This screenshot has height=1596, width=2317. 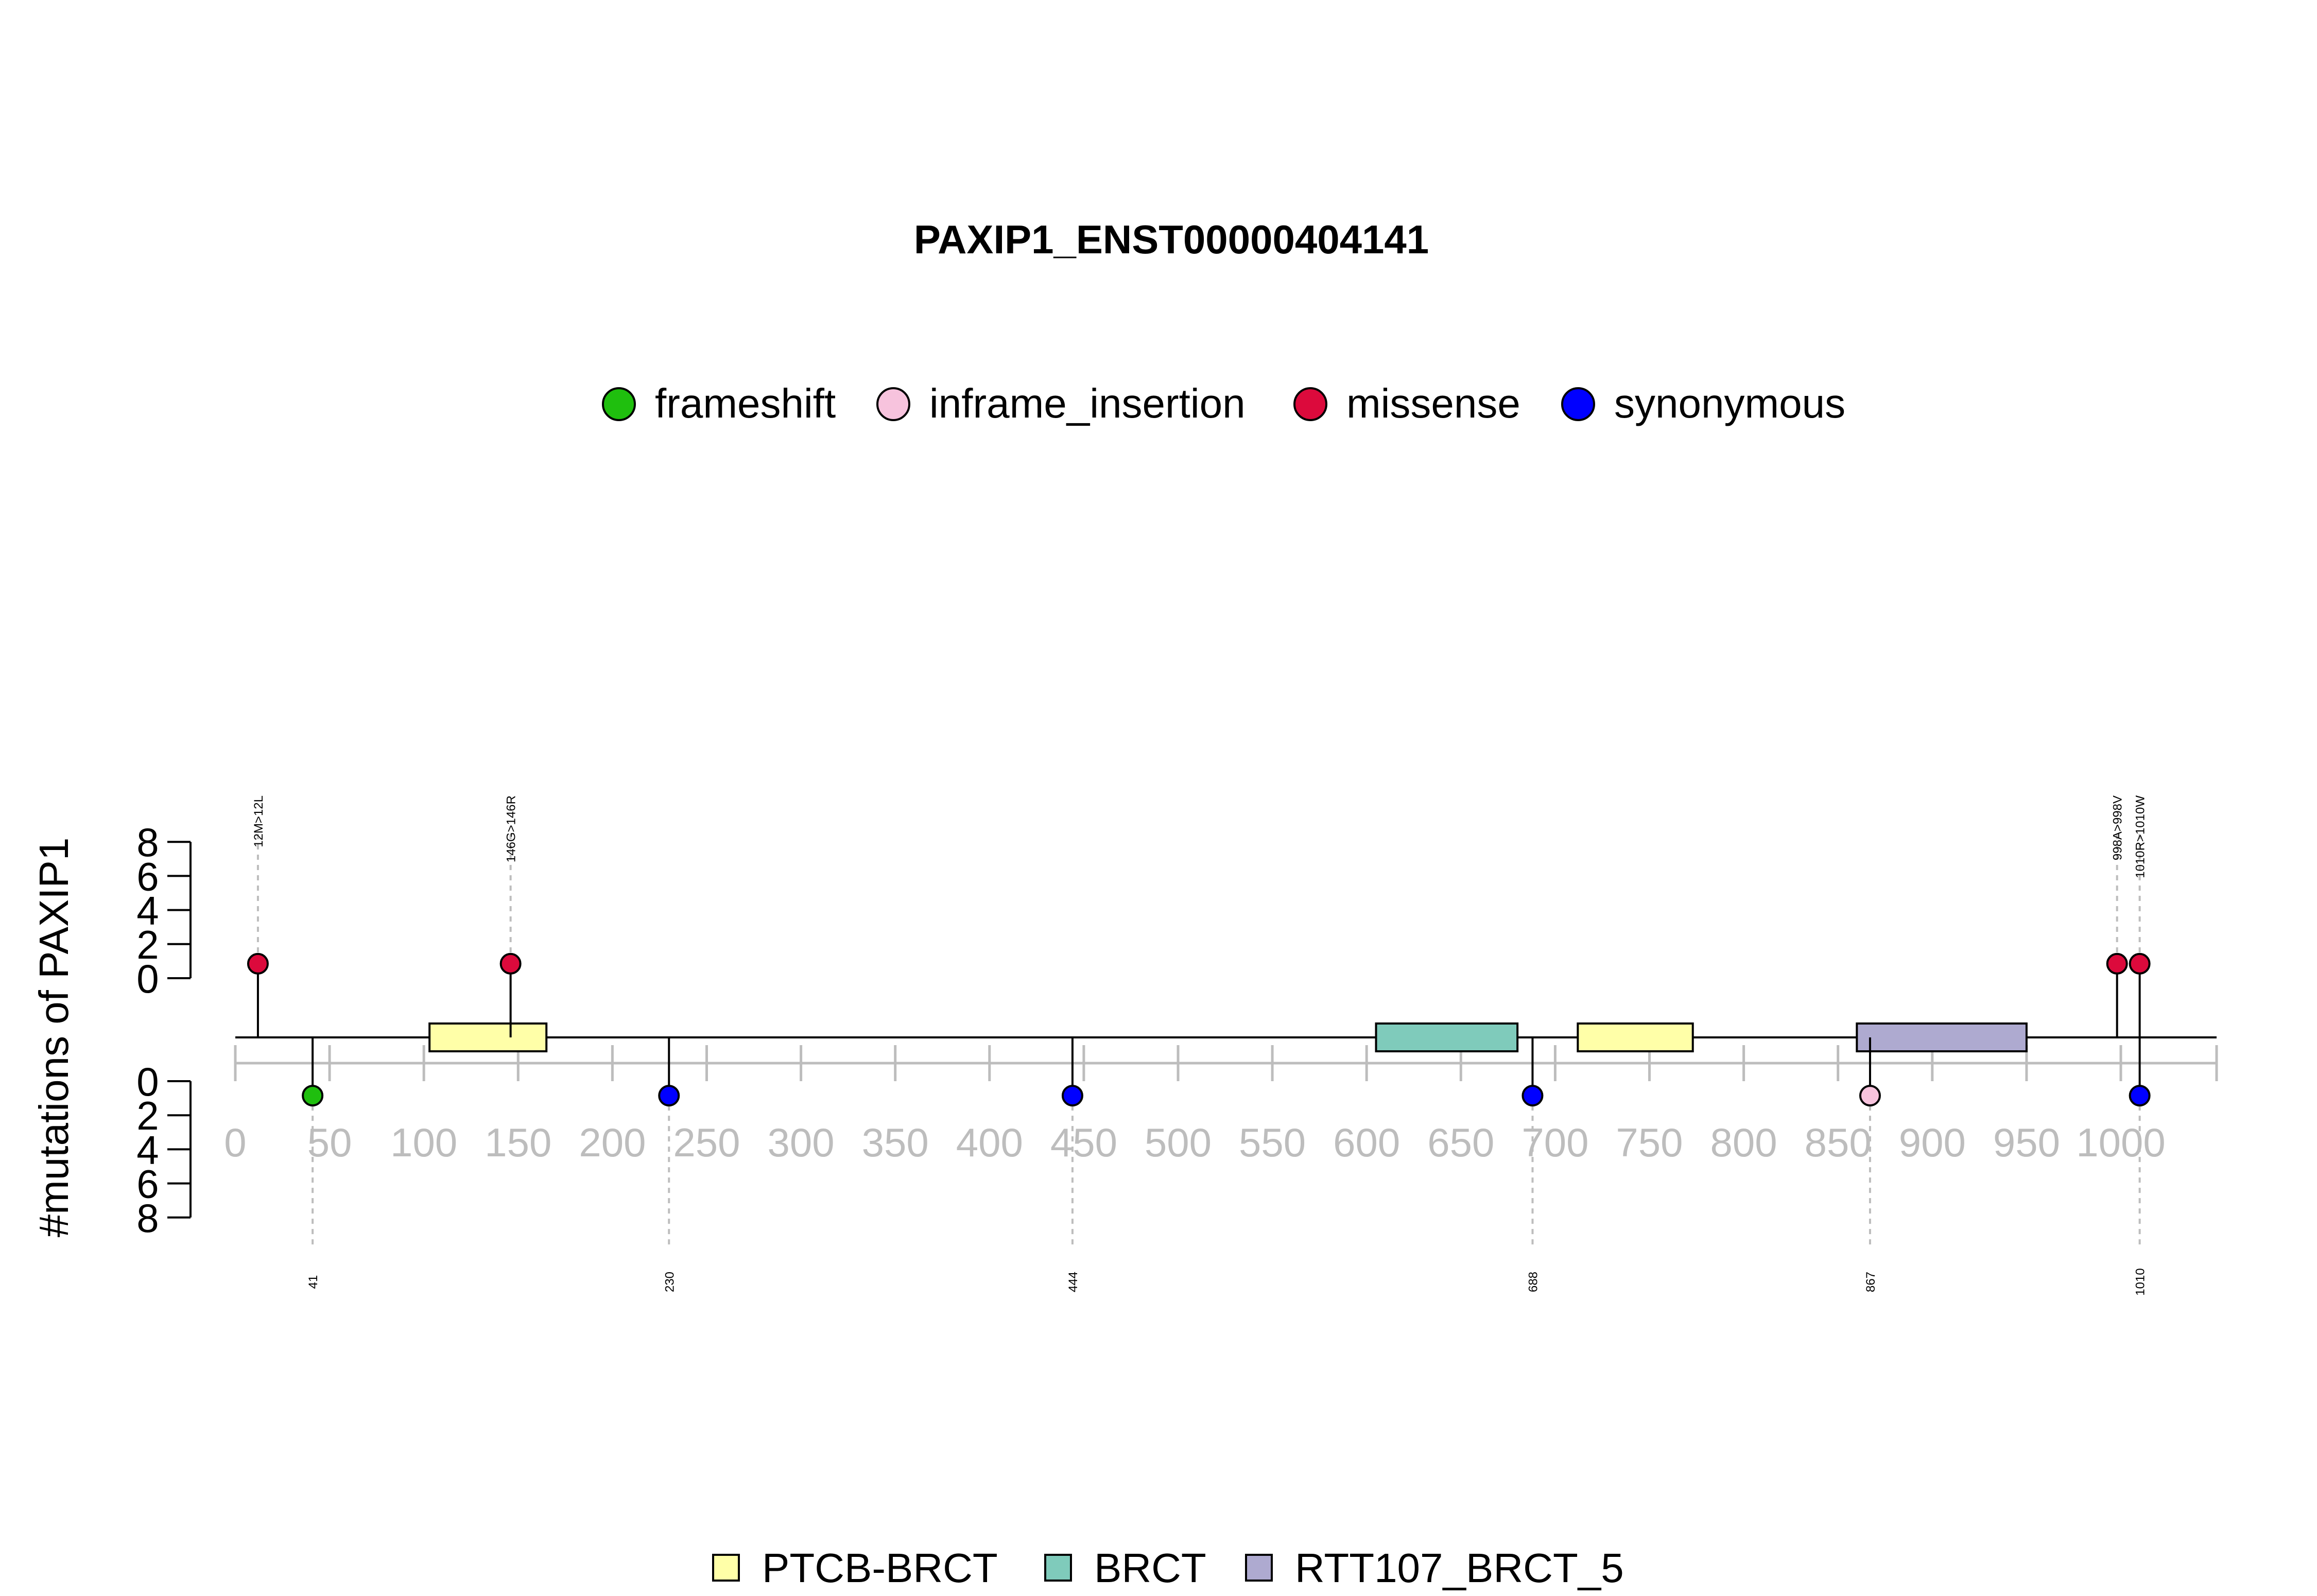 I want to click on x-tick-label-100: 100, so click(x=423, y=1142).